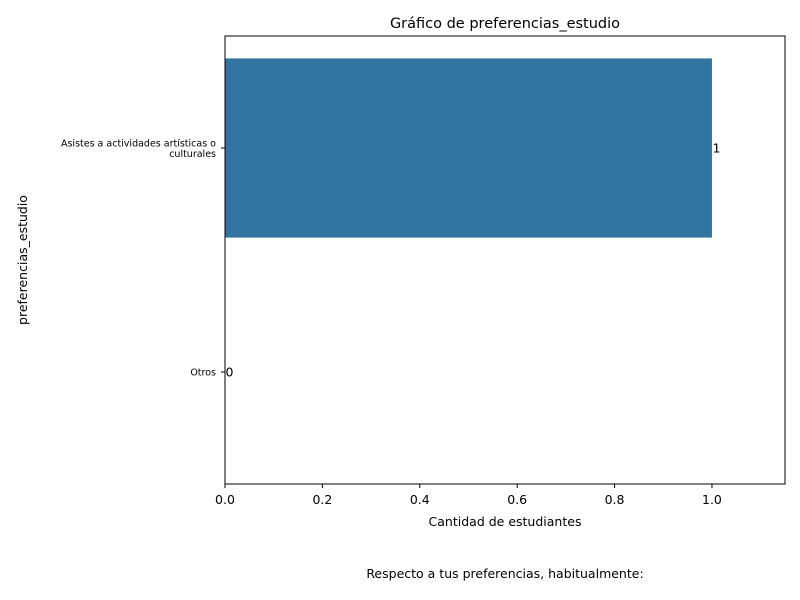  Describe the element at coordinates (225, 499) in the screenshot. I see `x-tick-label: 0.0` at that location.